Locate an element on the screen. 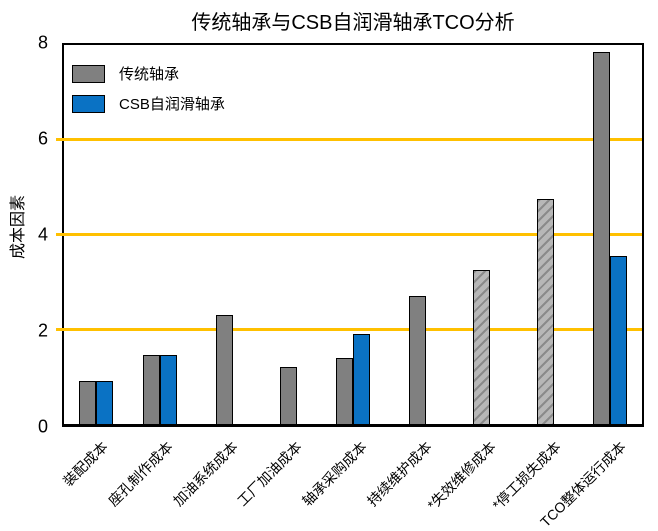  x-tick-label-0: 装配成本 is located at coordinates (86, 464).